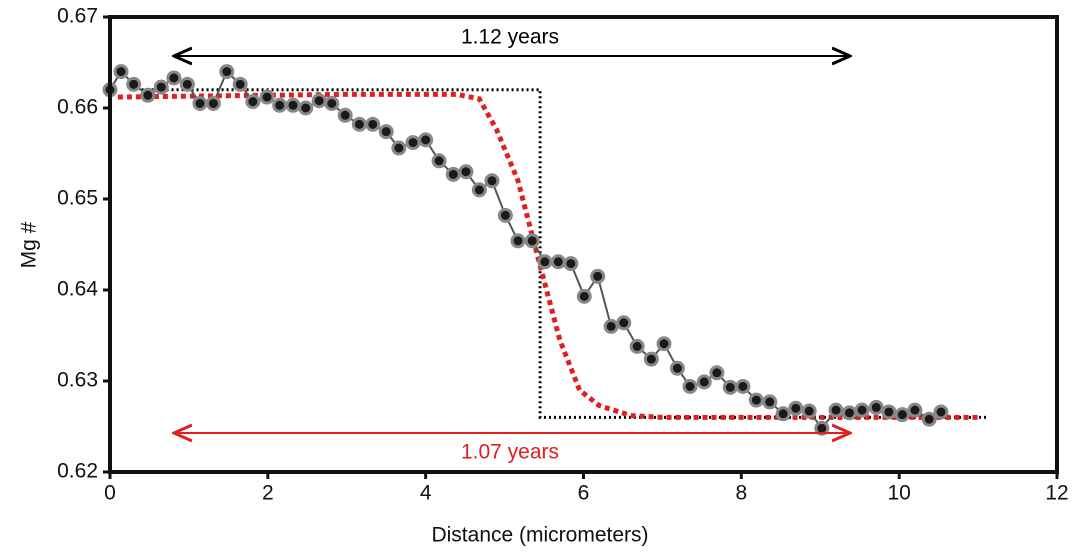 This screenshot has width=1078, height=554. I want to click on y-tick-label: 0.64, so click(77, 289).